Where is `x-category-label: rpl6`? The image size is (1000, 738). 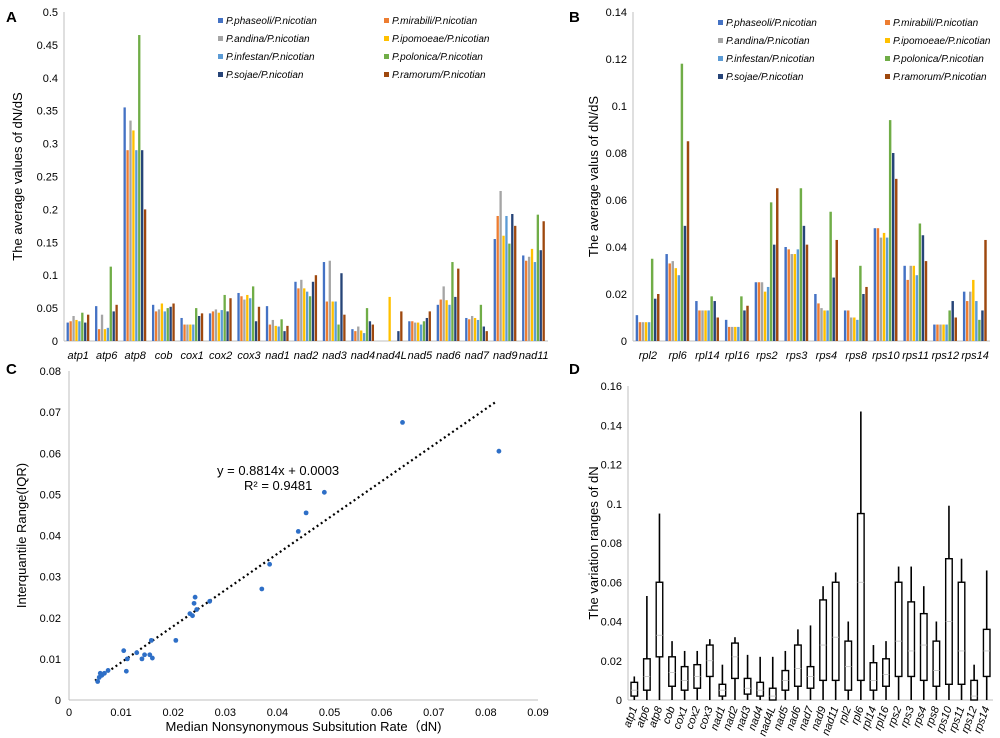
x-category-label: rpl6 is located at coordinates (677, 356).